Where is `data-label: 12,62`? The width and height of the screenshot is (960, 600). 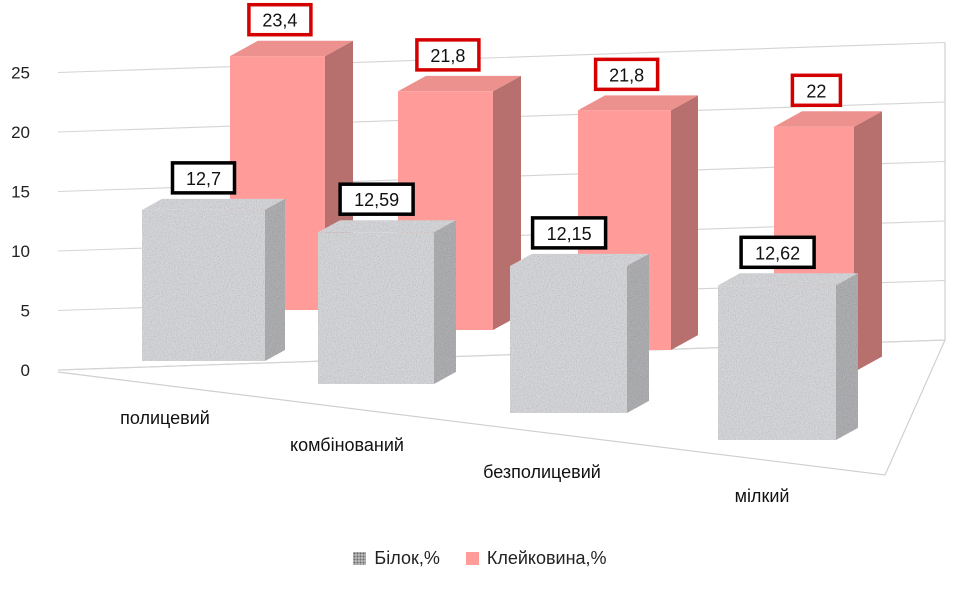 data-label: 12,62 is located at coordinates (777, 252).